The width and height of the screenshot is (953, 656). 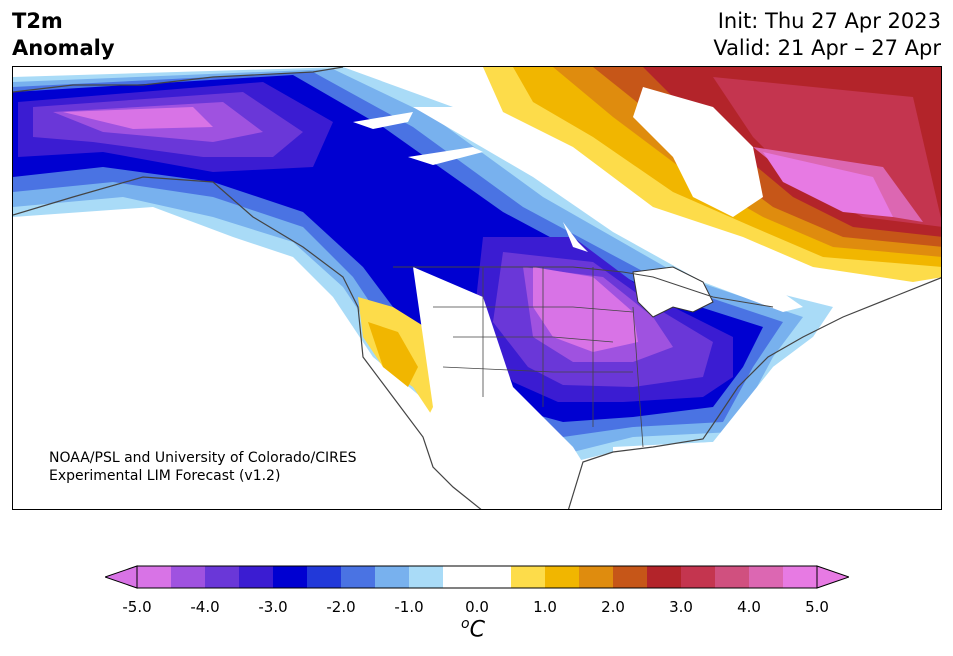 I want to click on title-line-2: Anomaly, so click(x=63, y=48).